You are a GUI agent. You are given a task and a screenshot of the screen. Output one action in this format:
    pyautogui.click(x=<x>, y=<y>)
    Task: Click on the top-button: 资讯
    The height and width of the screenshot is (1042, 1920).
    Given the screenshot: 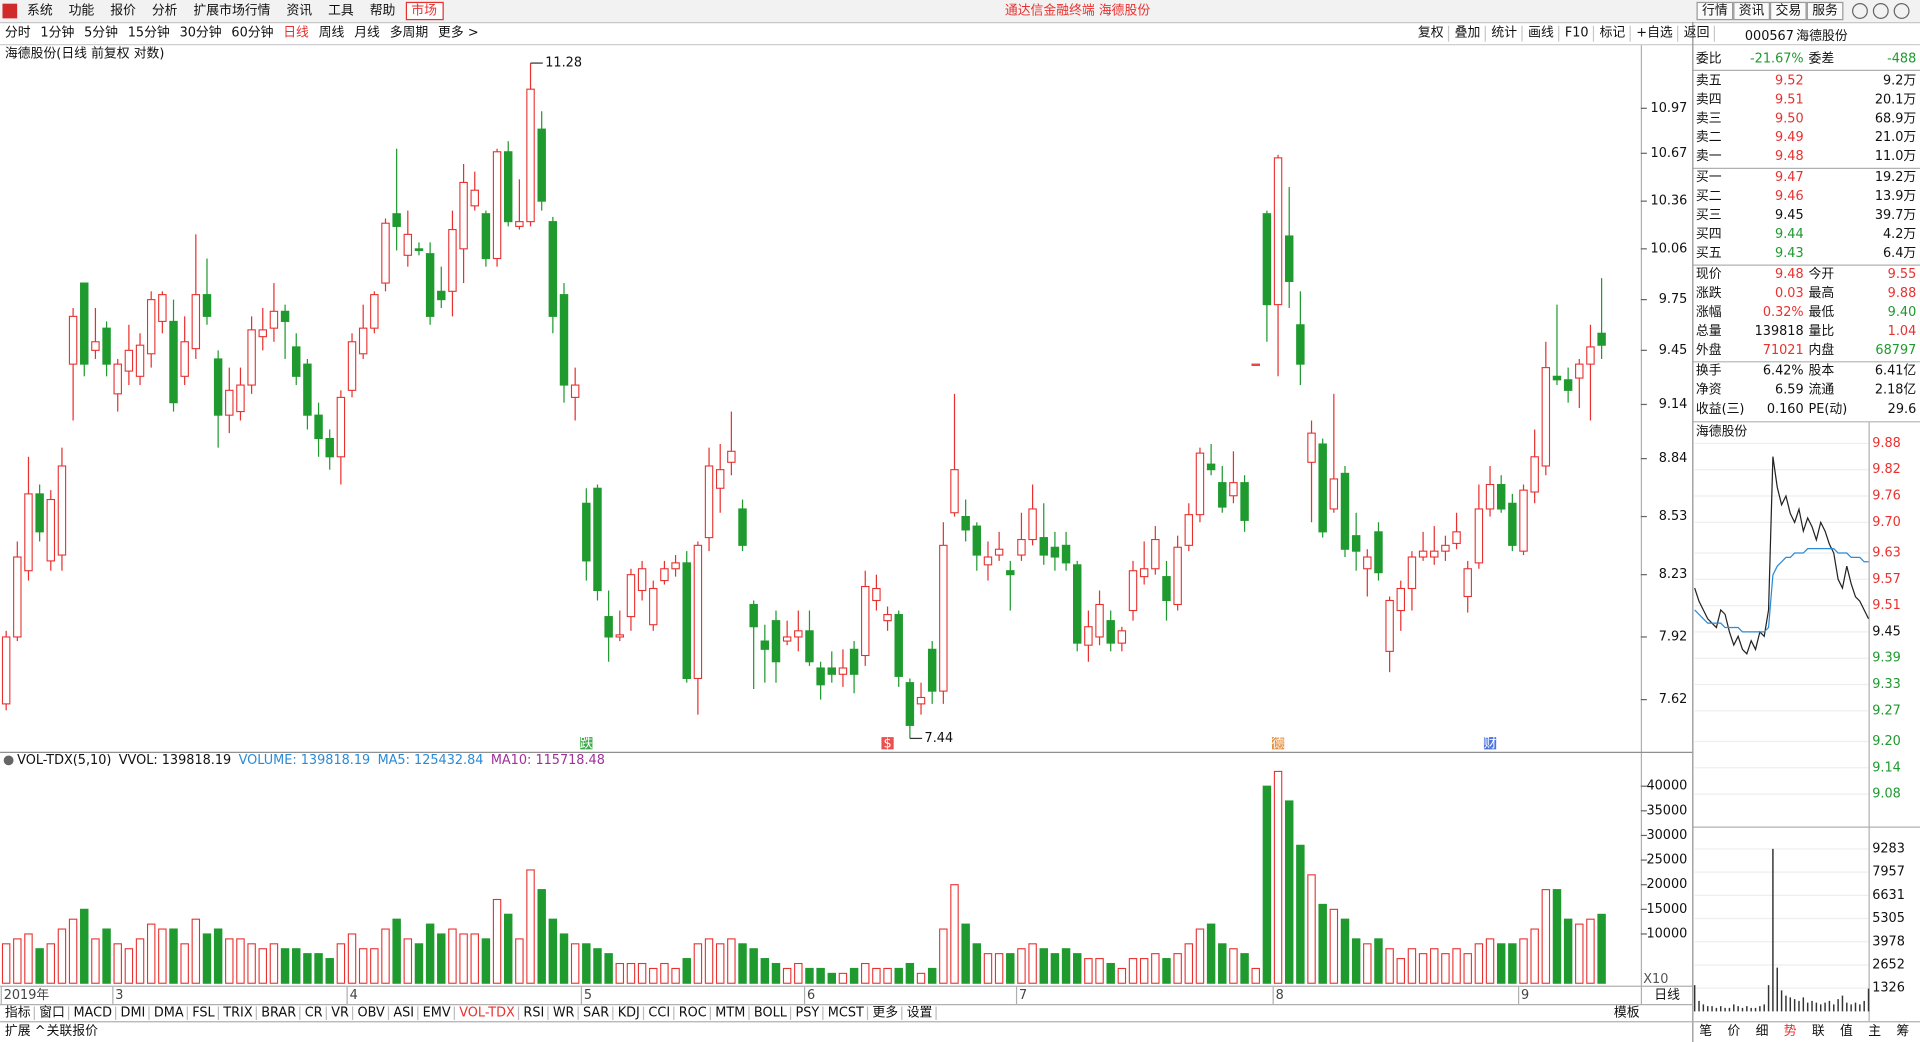 What is the action you would take?
    pyautogui.click(x=1752, y=11)
    